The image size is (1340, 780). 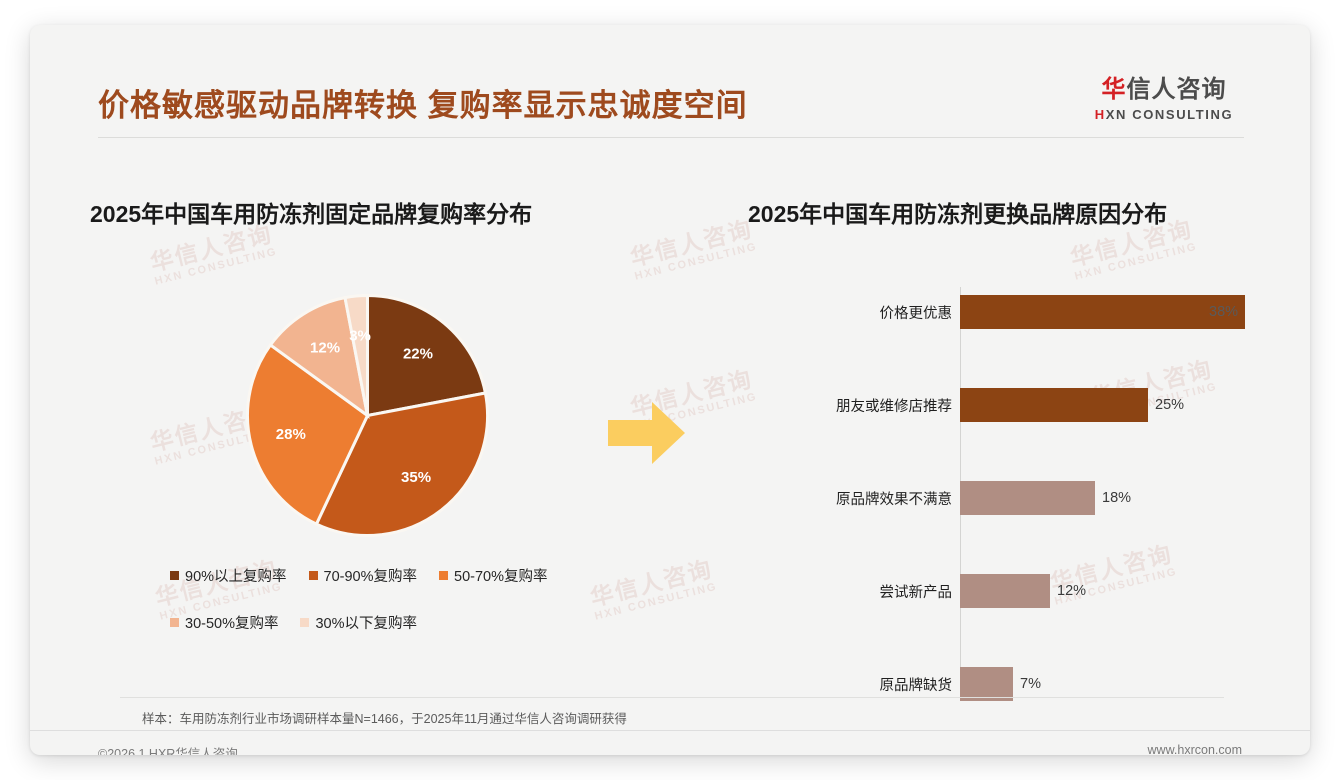 I want to click on bar-track: 25%, so click(x=1110, y=405).